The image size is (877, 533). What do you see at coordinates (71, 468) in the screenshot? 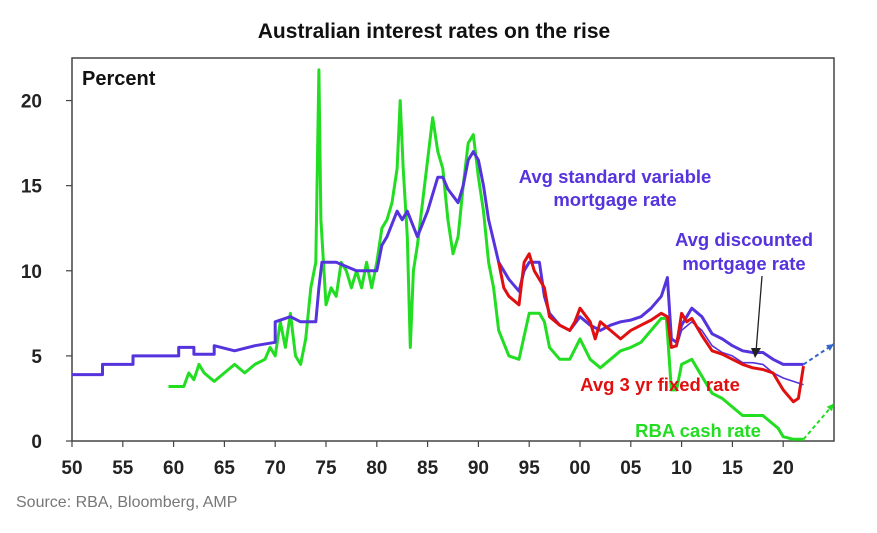
I see `x-tick-label: 50` at bounding box center [71, 468].